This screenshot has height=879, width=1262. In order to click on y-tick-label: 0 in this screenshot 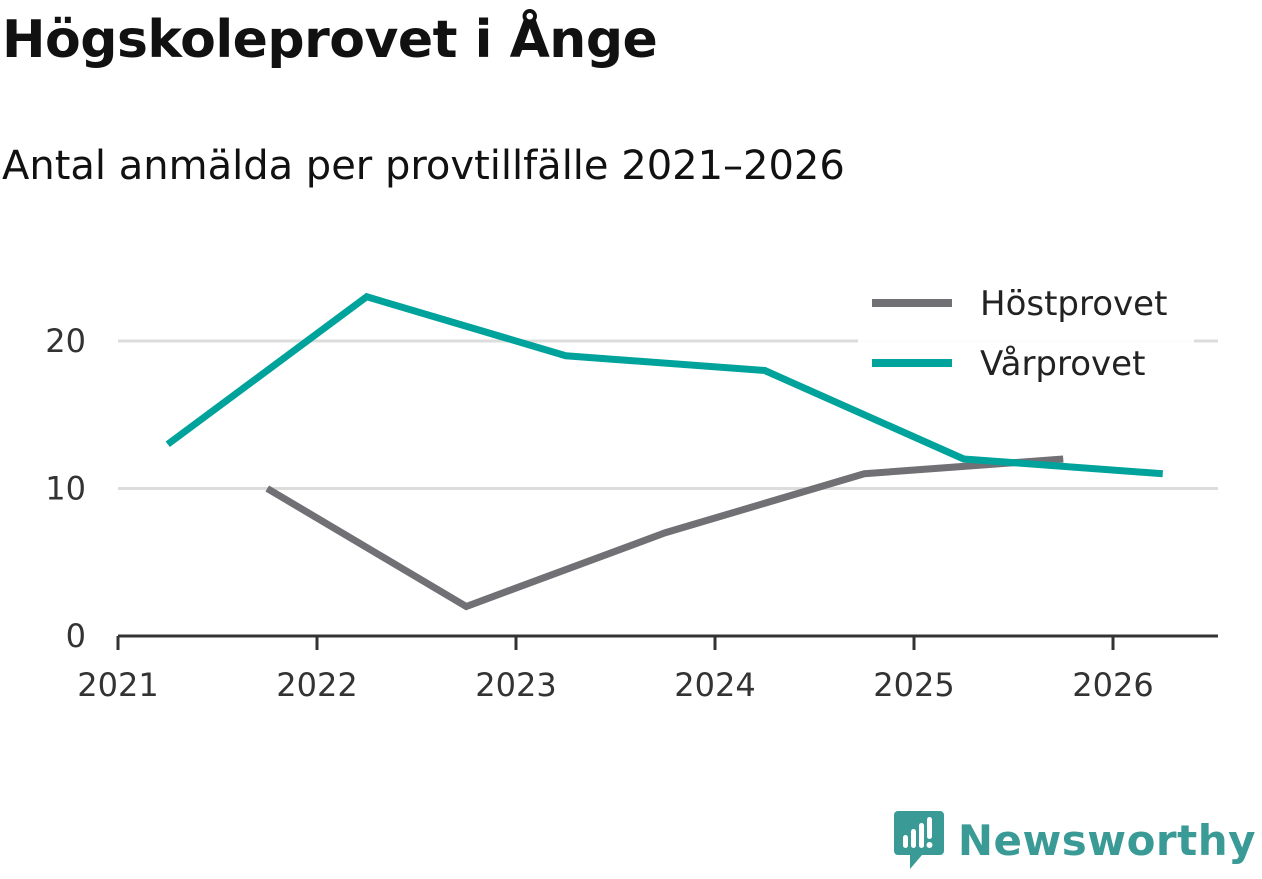, I will do `click(76, 636)`.